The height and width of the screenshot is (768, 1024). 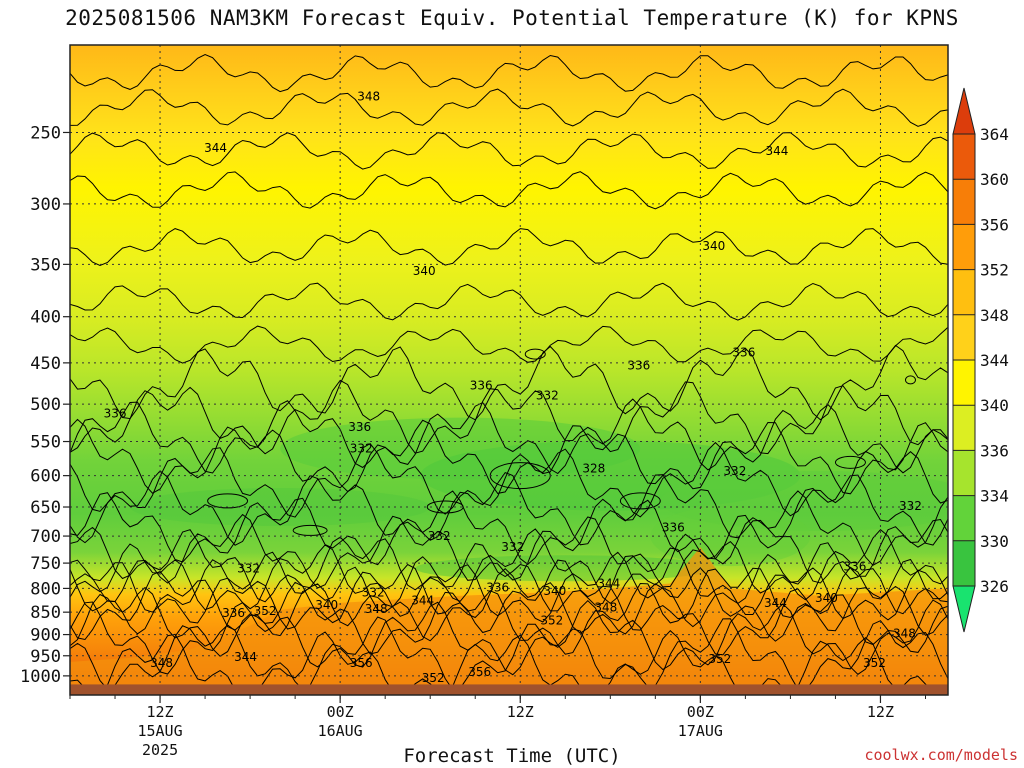 I want to click on x-tick-sublabel: 16AUG, so click(x=340, y=731).